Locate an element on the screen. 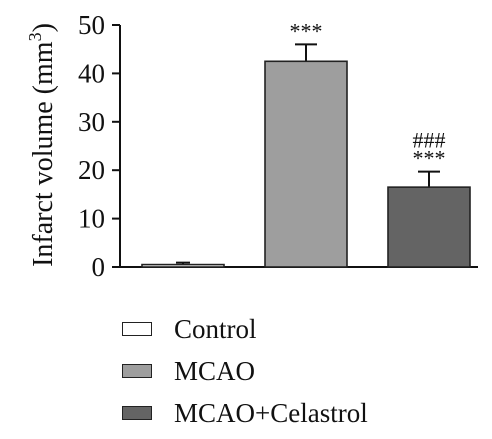 This screenshot has width=492, height=439. legend-label-control: Control is located at coordinates (215, 328).